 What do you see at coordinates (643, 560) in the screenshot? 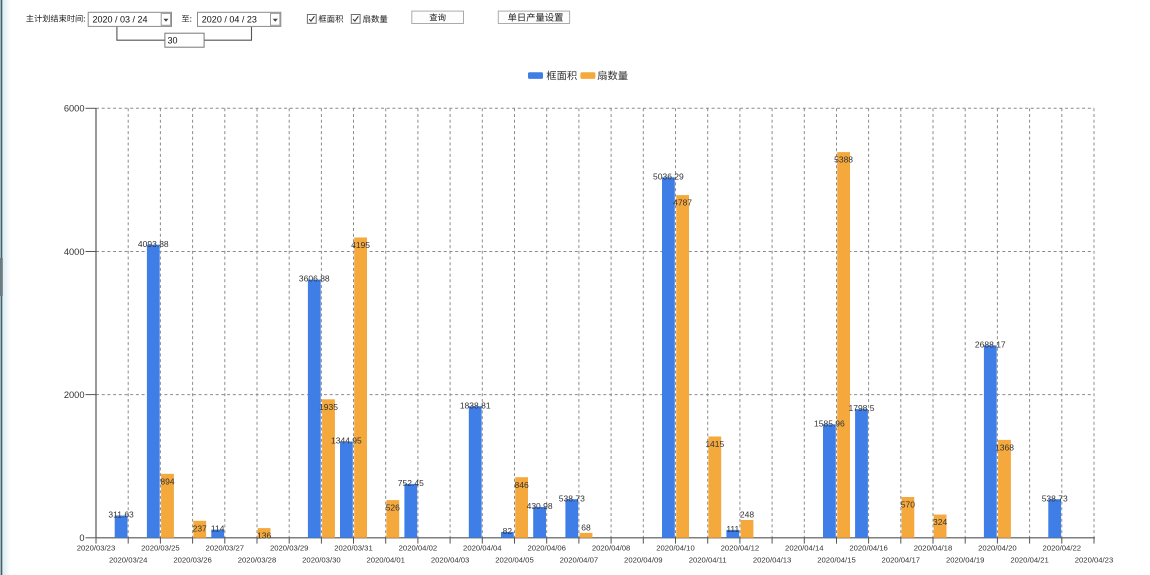
I see `svg-text: 2020/04/09` at bounding box center [643, 560].